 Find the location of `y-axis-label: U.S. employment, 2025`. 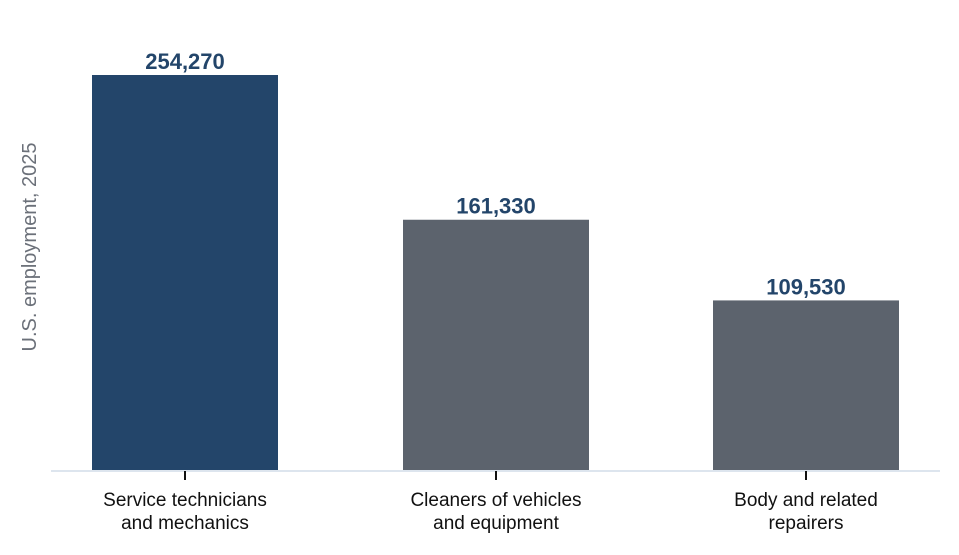

y-axis-label: U.S. employment, 2025 is located at coordinates (30, 247).